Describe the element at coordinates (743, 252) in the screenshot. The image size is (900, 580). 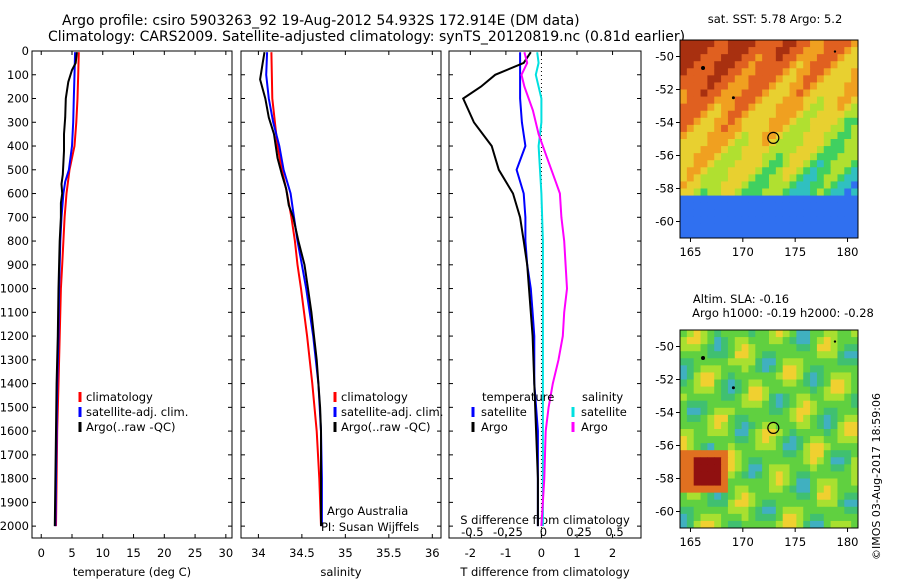
I see `map-xtick-label-sst: 170` at that location.